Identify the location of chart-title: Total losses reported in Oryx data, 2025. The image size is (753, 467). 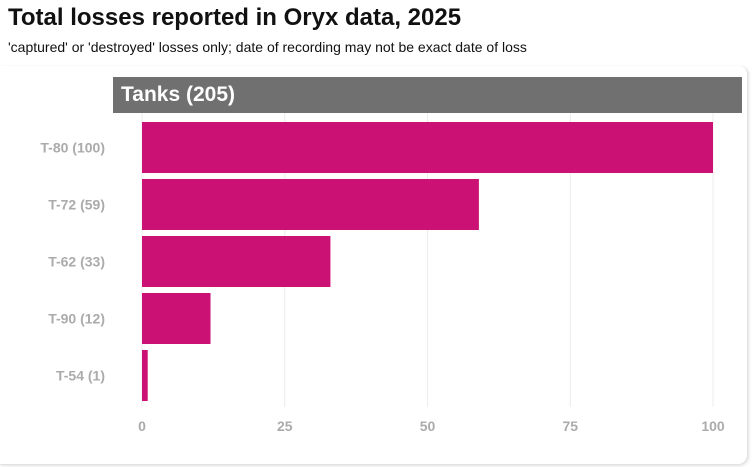
(235, 17).